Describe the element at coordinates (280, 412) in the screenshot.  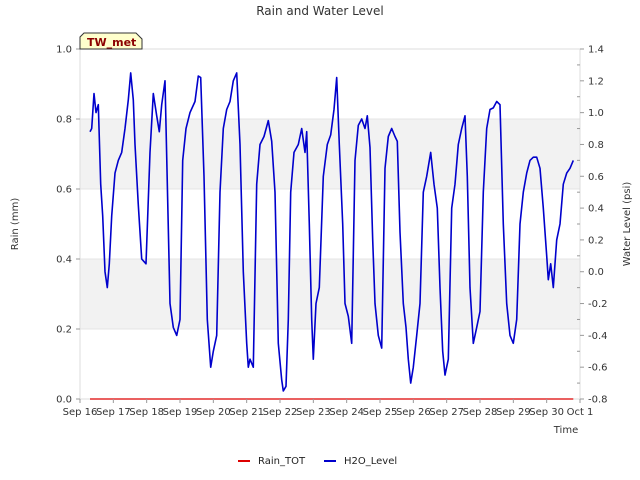
I see `x-tick-6: Sep 22` at that location.